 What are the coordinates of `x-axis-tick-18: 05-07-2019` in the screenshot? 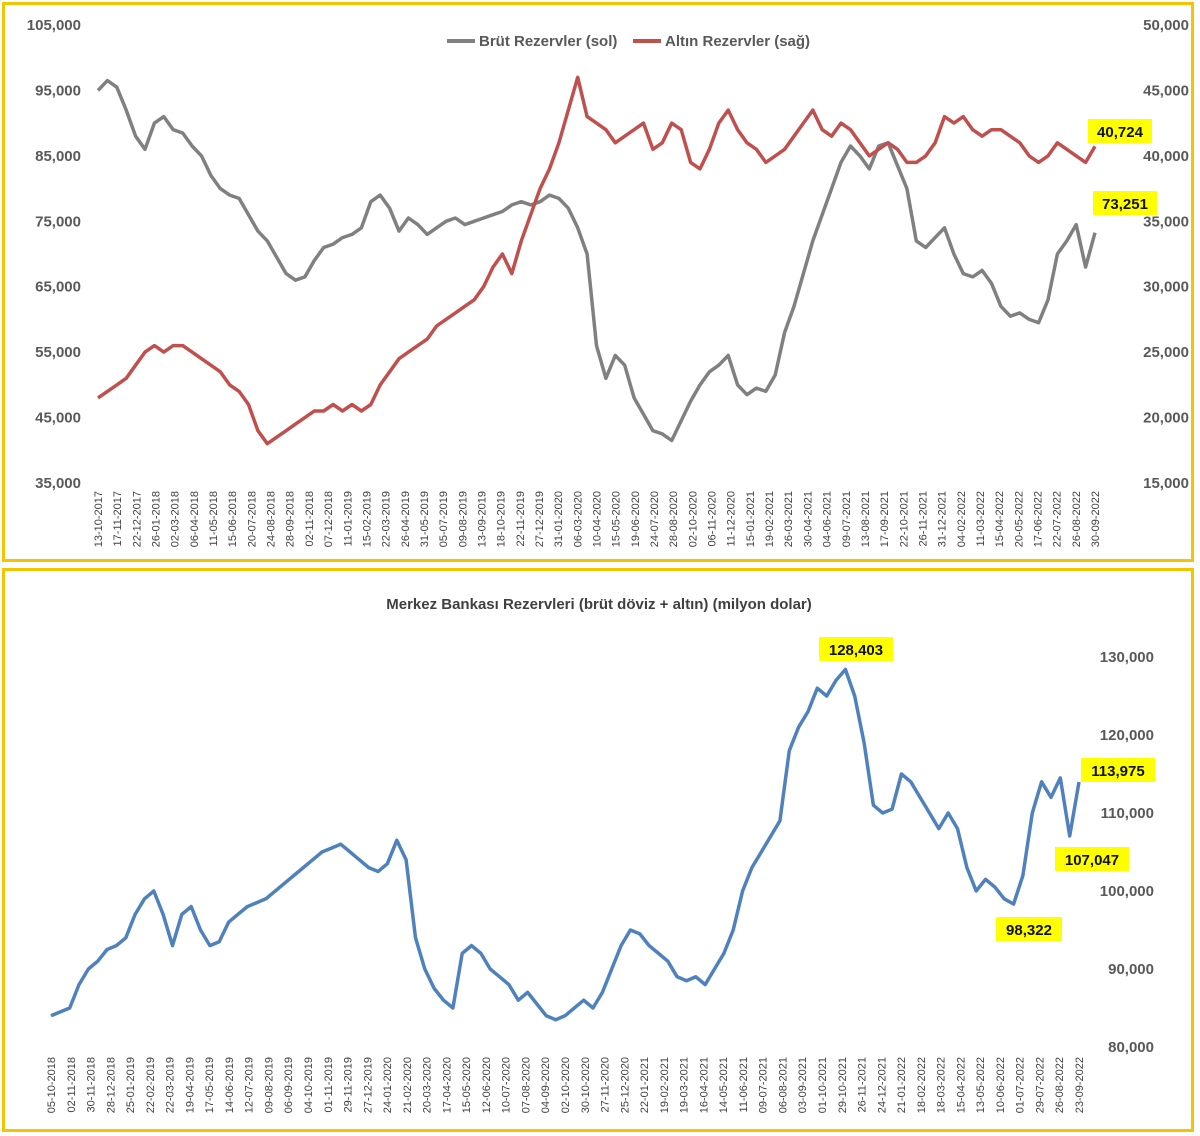 It's located at (444, 519).